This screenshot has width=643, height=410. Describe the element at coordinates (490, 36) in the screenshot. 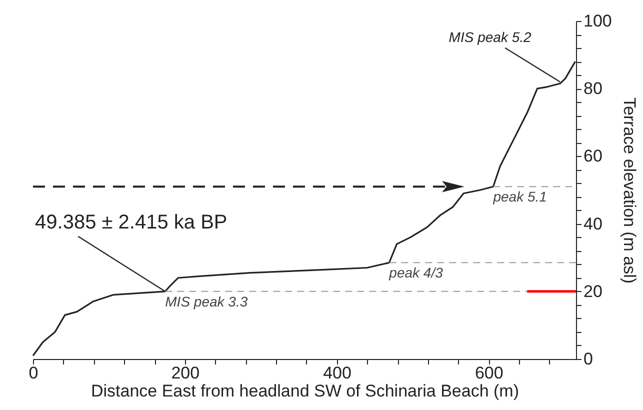

I see `annotation: MIS peak 5.2` at that location.